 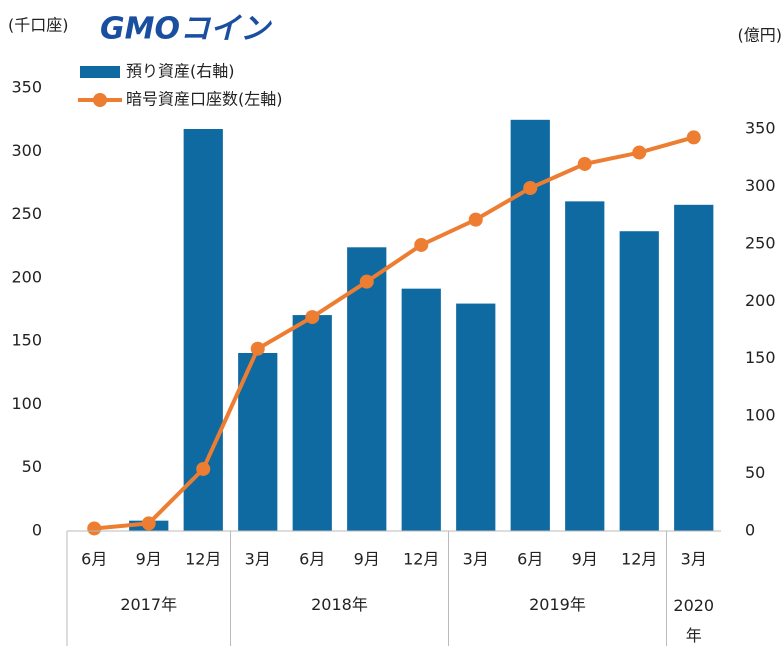 What do you see at coordinates (38, 25) in the screenshot?
I see `y-axis-label: (千口座)` at bounding box center [38, 25].